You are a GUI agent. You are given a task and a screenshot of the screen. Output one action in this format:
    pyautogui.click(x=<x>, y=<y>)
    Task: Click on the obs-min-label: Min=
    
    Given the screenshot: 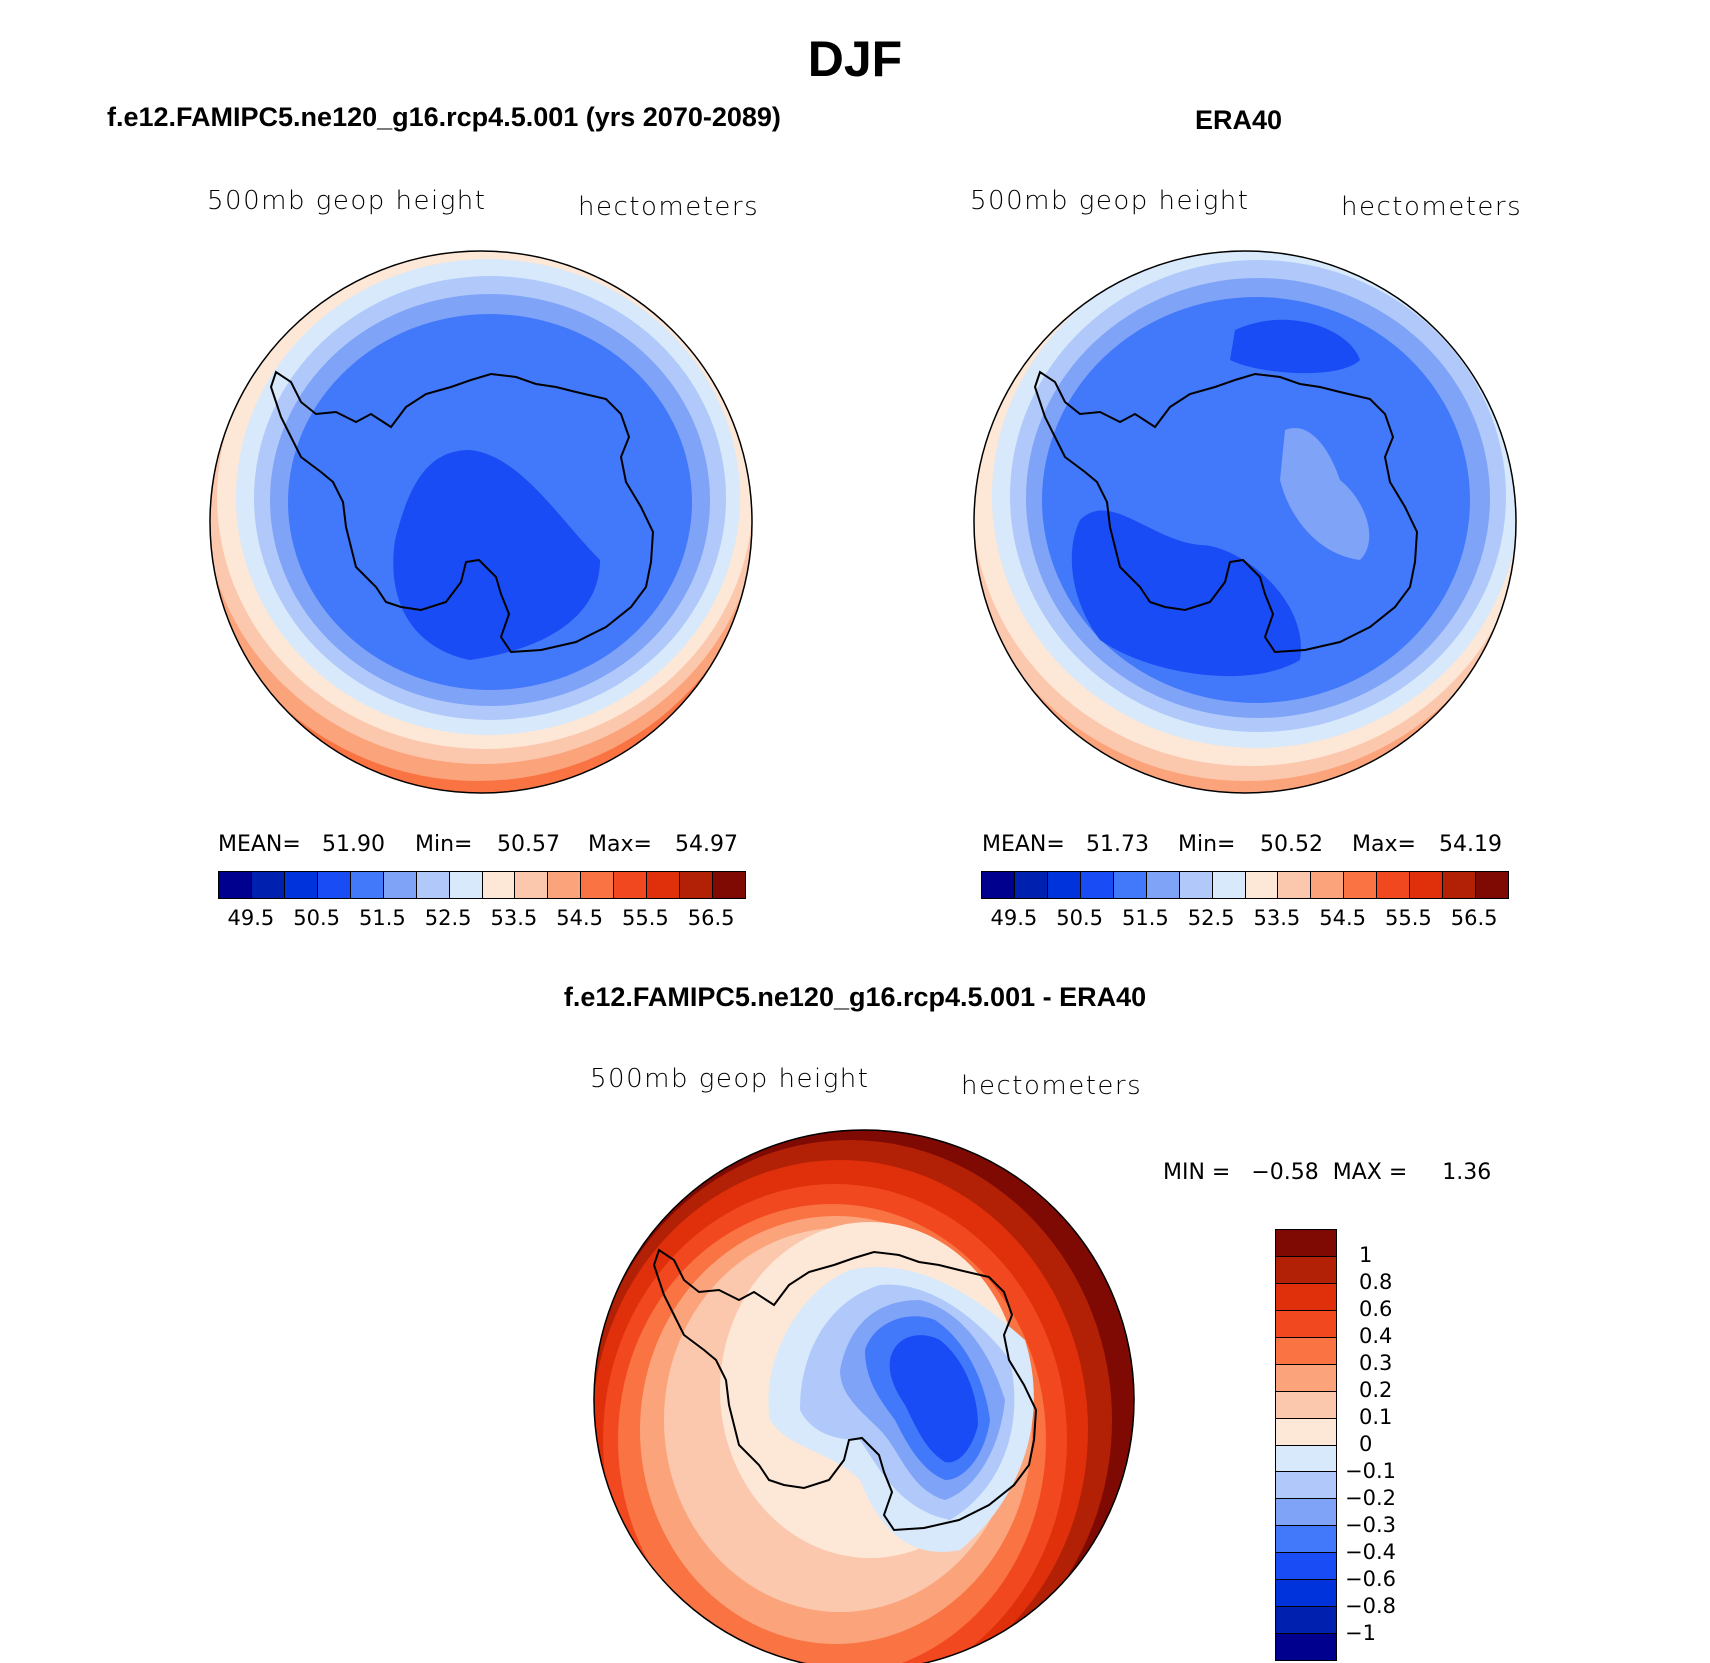 What is the action you would take?
    pyautogui.click(x=1207, y=844)
    